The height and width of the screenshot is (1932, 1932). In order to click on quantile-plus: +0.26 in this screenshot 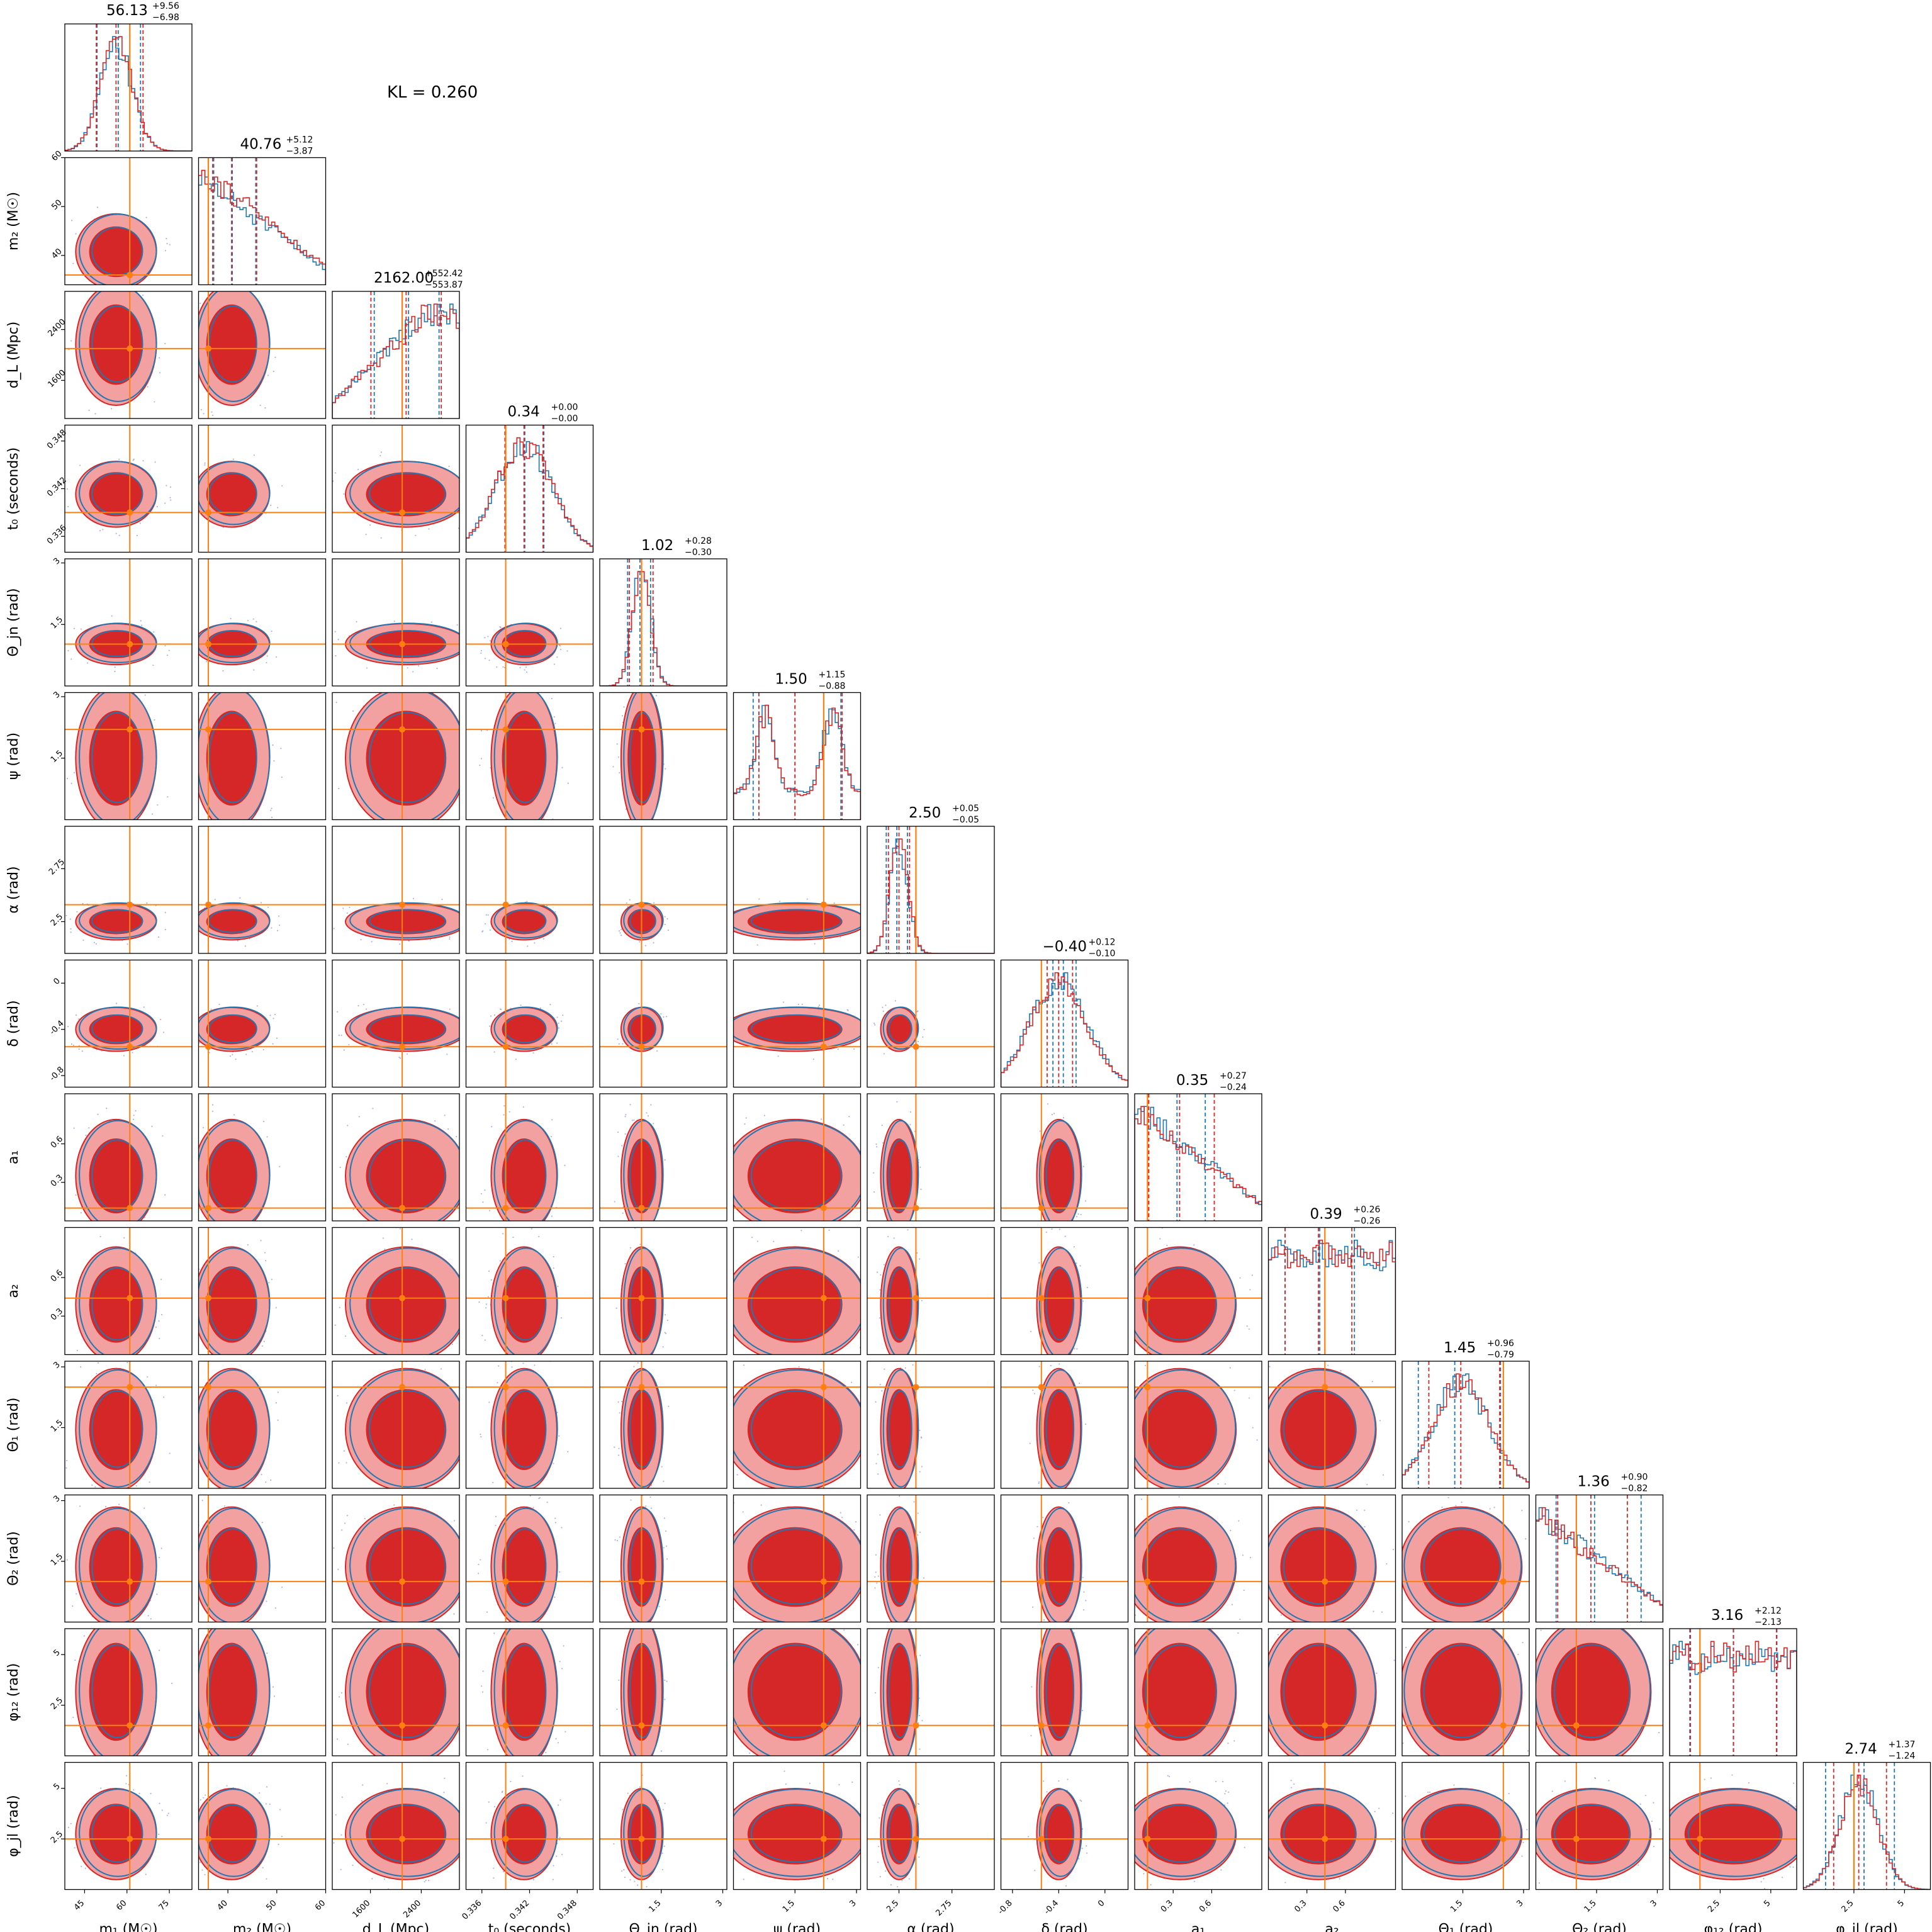, I will do `click(1367, 1210)`.